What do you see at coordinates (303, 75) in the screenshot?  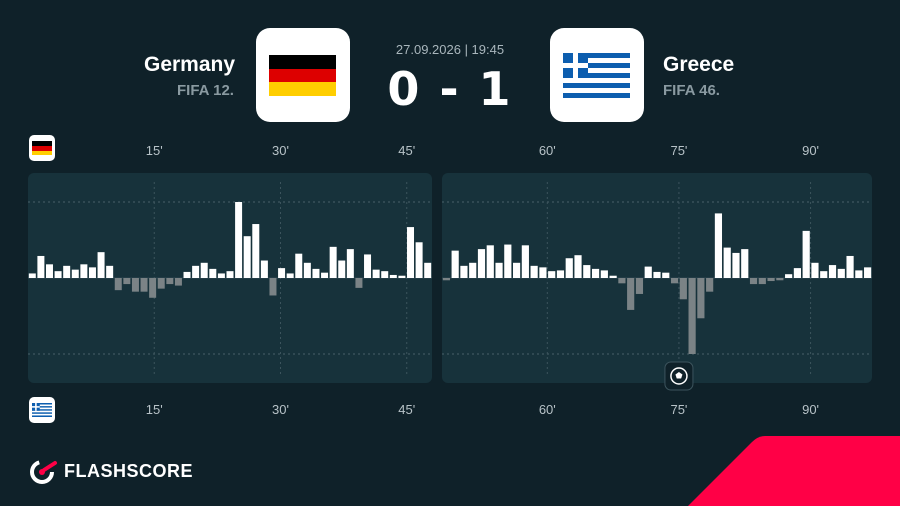 I see `home-team-logo` at bounding box center [303, 75].